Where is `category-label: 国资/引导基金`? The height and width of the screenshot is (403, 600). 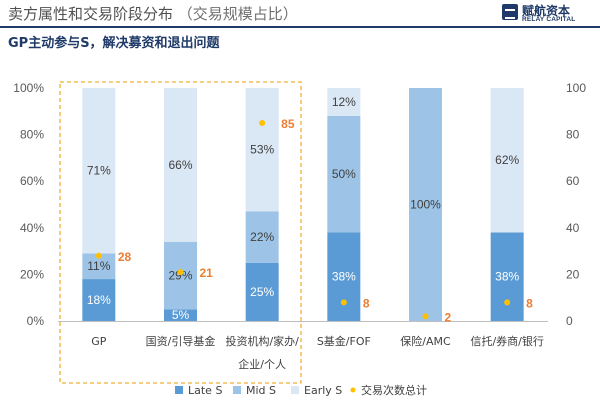
category-label: 国资/引导基金 is located at coordinates (181, 341).